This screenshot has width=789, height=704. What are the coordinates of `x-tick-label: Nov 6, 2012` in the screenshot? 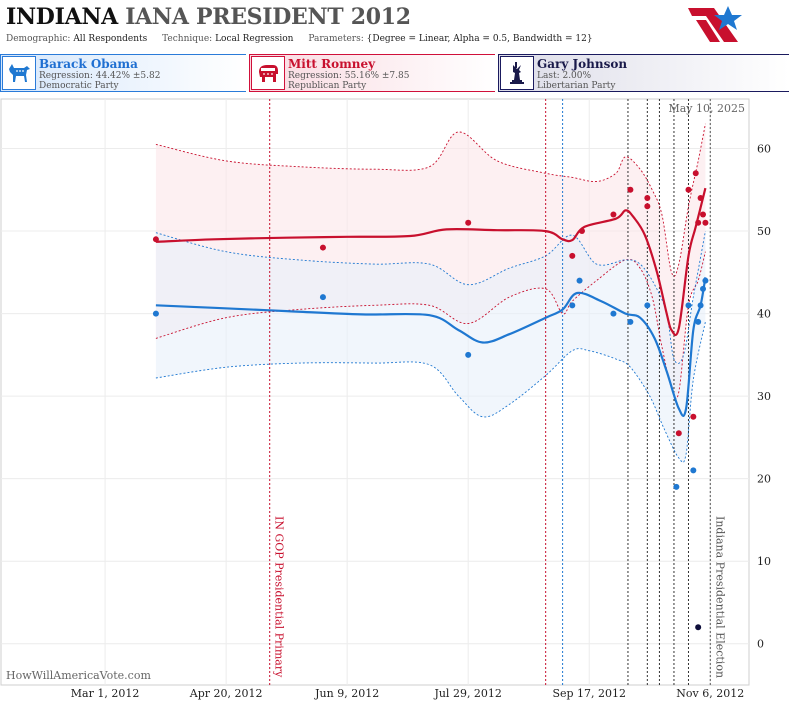 It's located at (710, 693).